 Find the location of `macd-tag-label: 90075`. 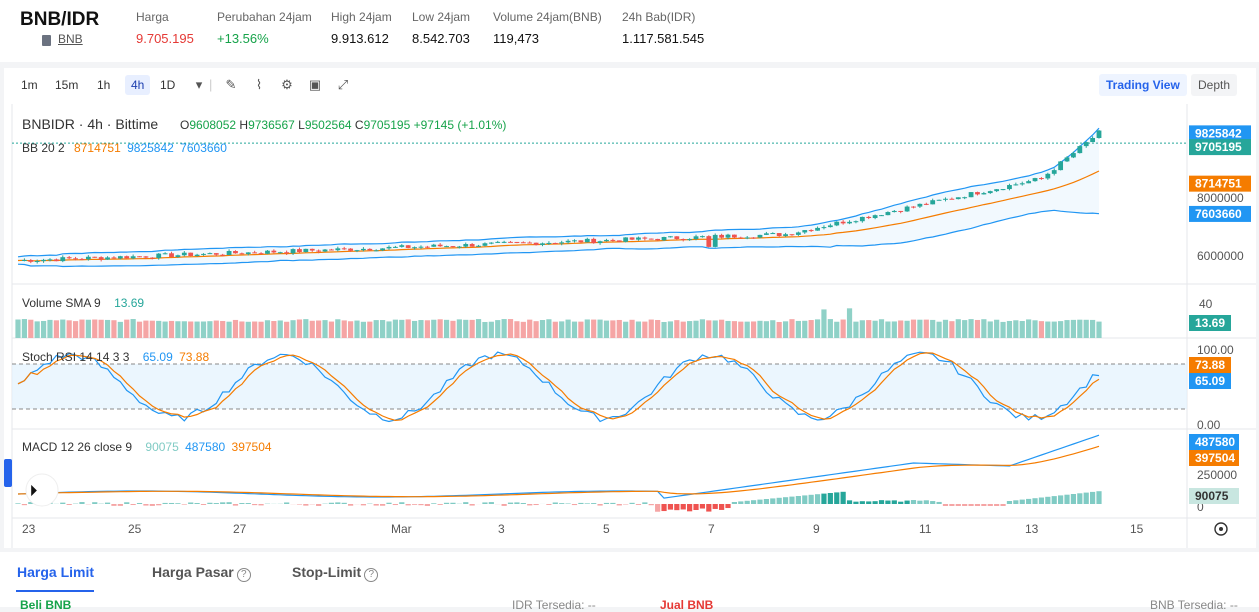

macd-tag-label: 90075 is located at coordinates (1212, 496).